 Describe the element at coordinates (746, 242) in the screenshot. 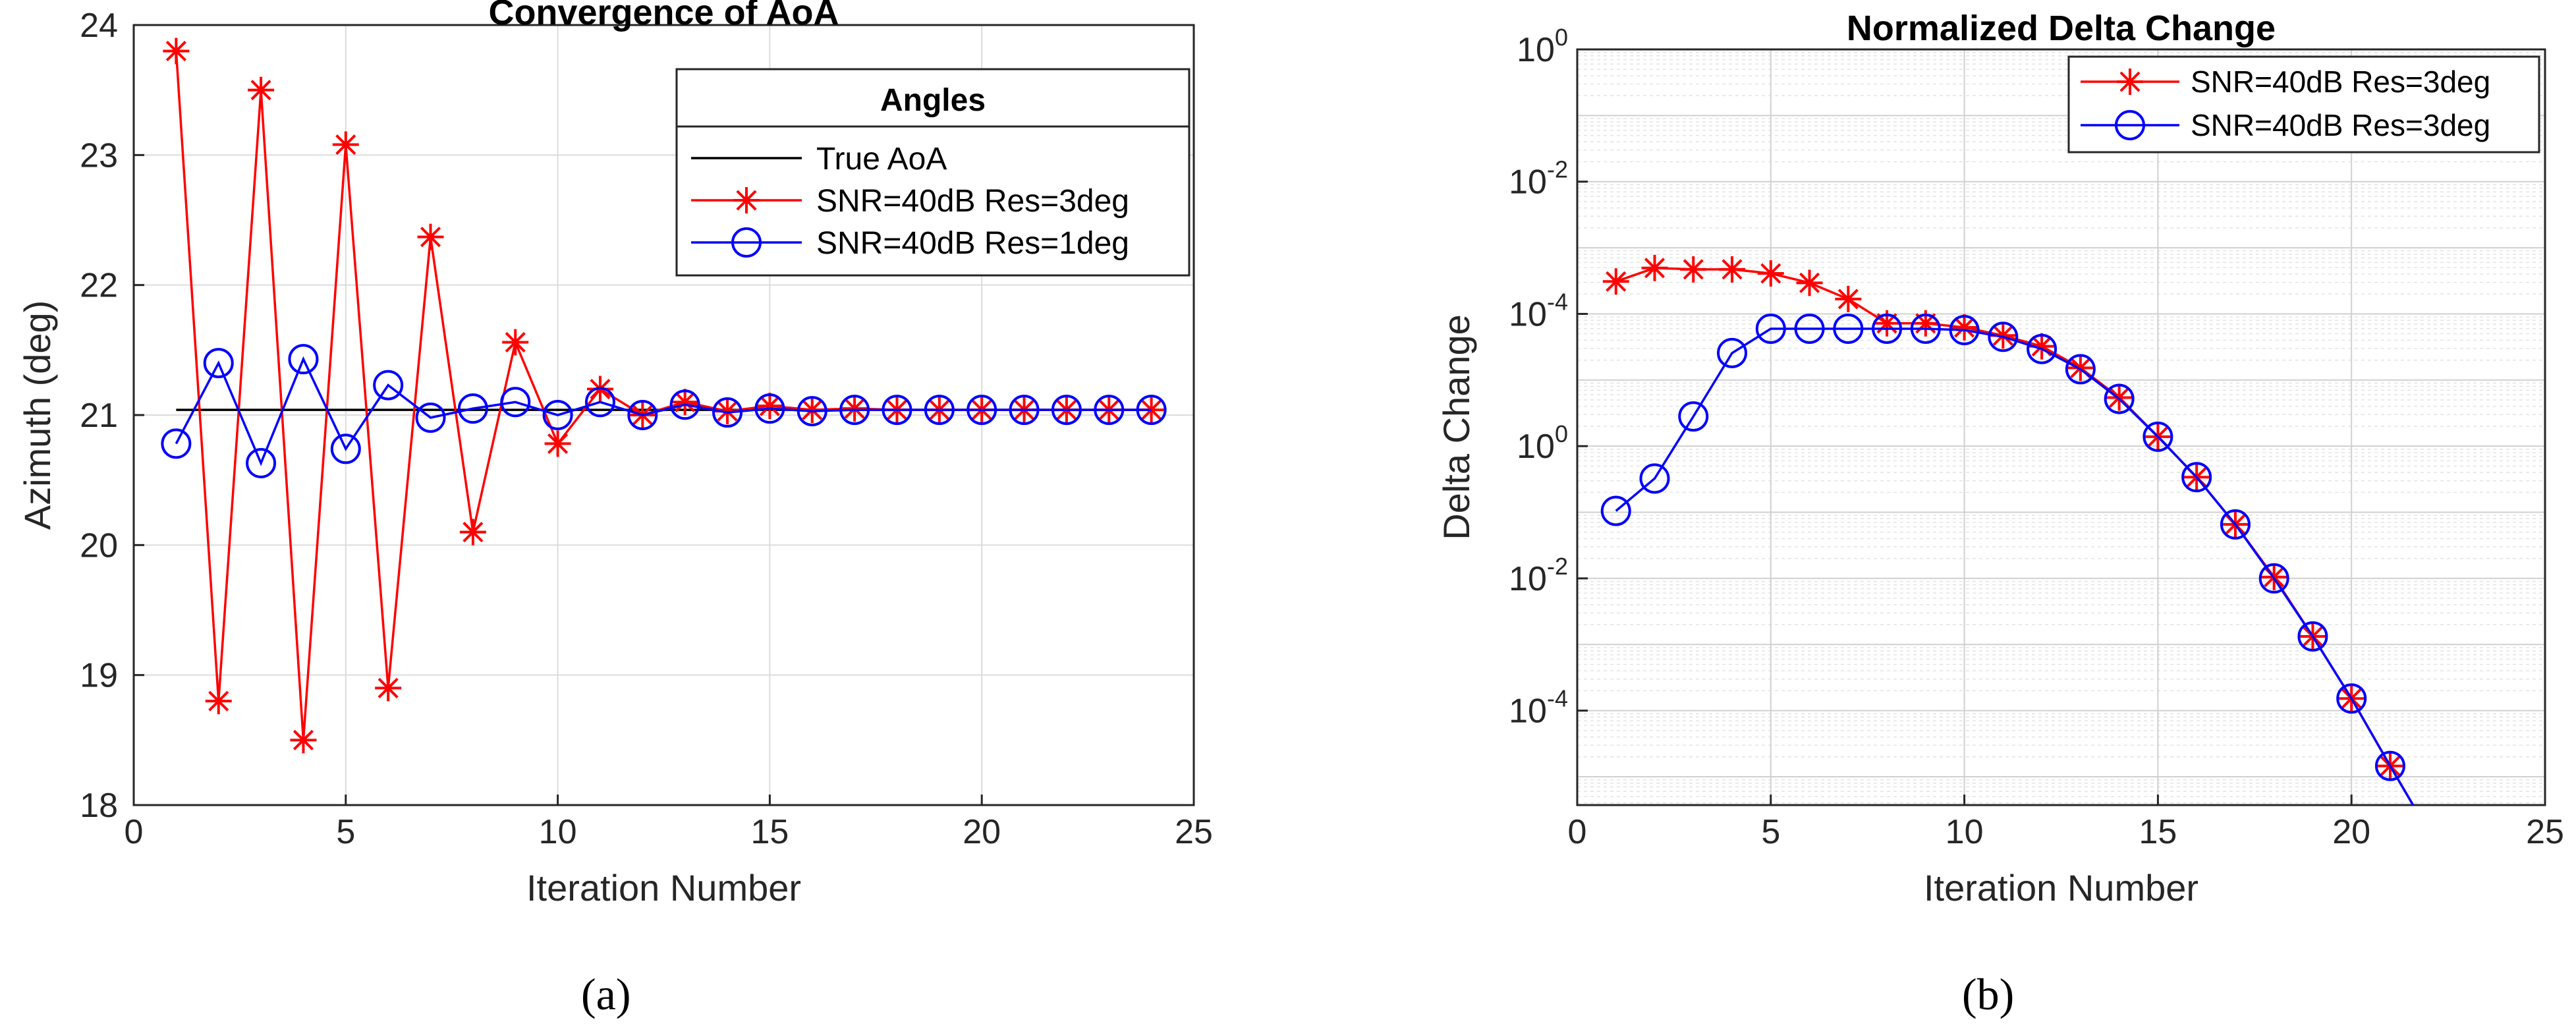

I see `legend-sample-a-2-marker` at that location.